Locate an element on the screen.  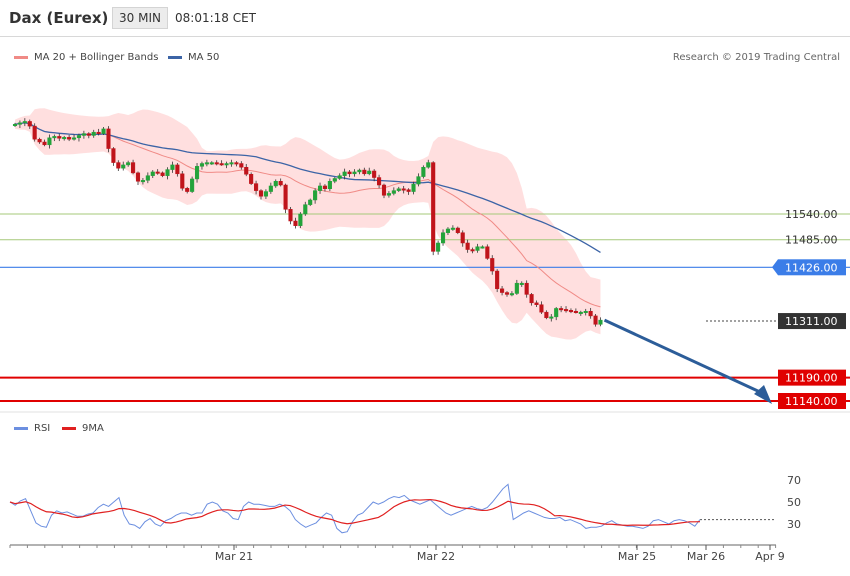
level-tag-11311.00 is located at coordinates (812, 321).